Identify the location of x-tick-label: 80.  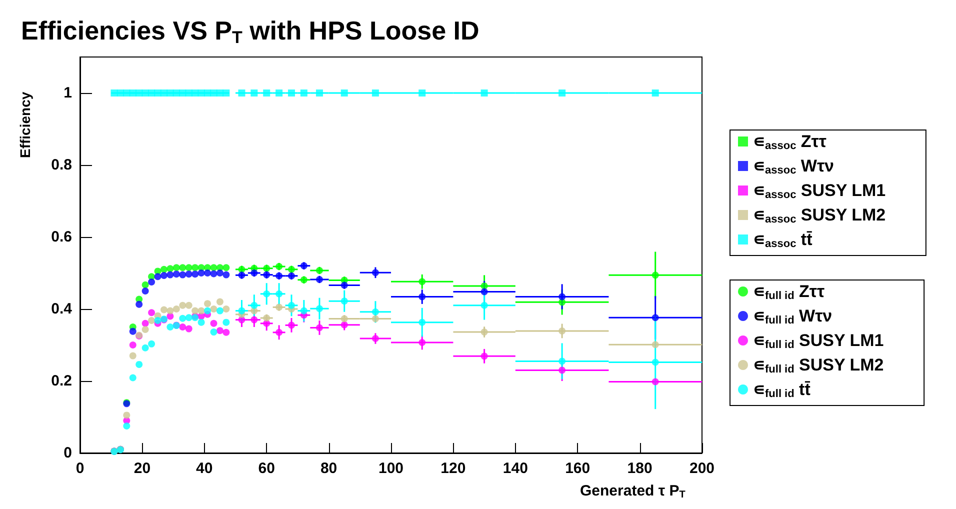
(329, 468).